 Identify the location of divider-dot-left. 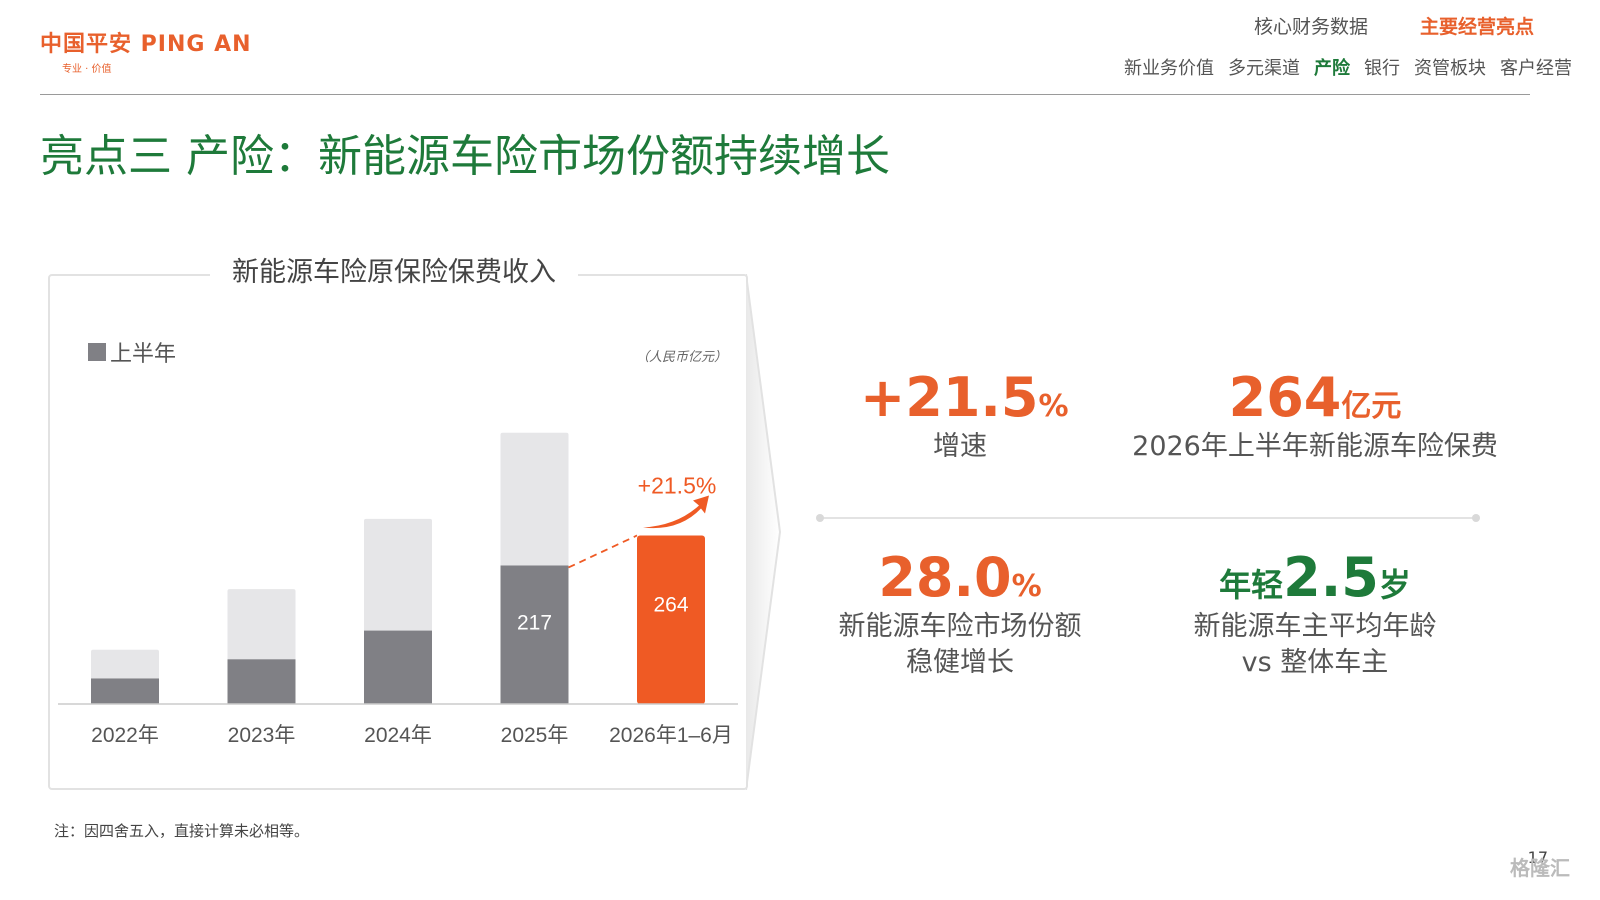
(820, 518).